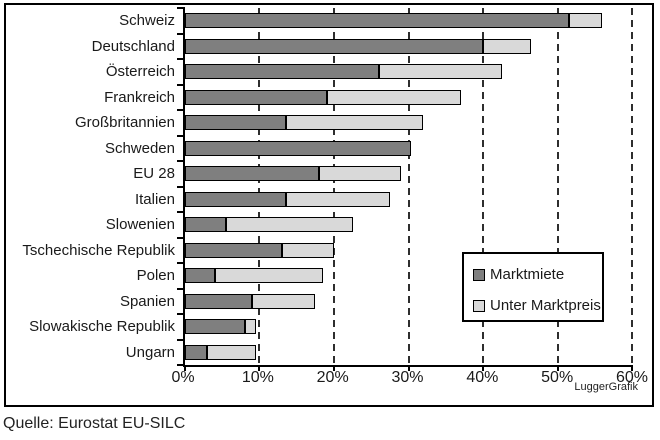 This screenshot has height=440, width=660. What do you see at coordinates (140, 224) in the screenshot?
I see `category-label: Slowenien` at bounding box center [140, 224].